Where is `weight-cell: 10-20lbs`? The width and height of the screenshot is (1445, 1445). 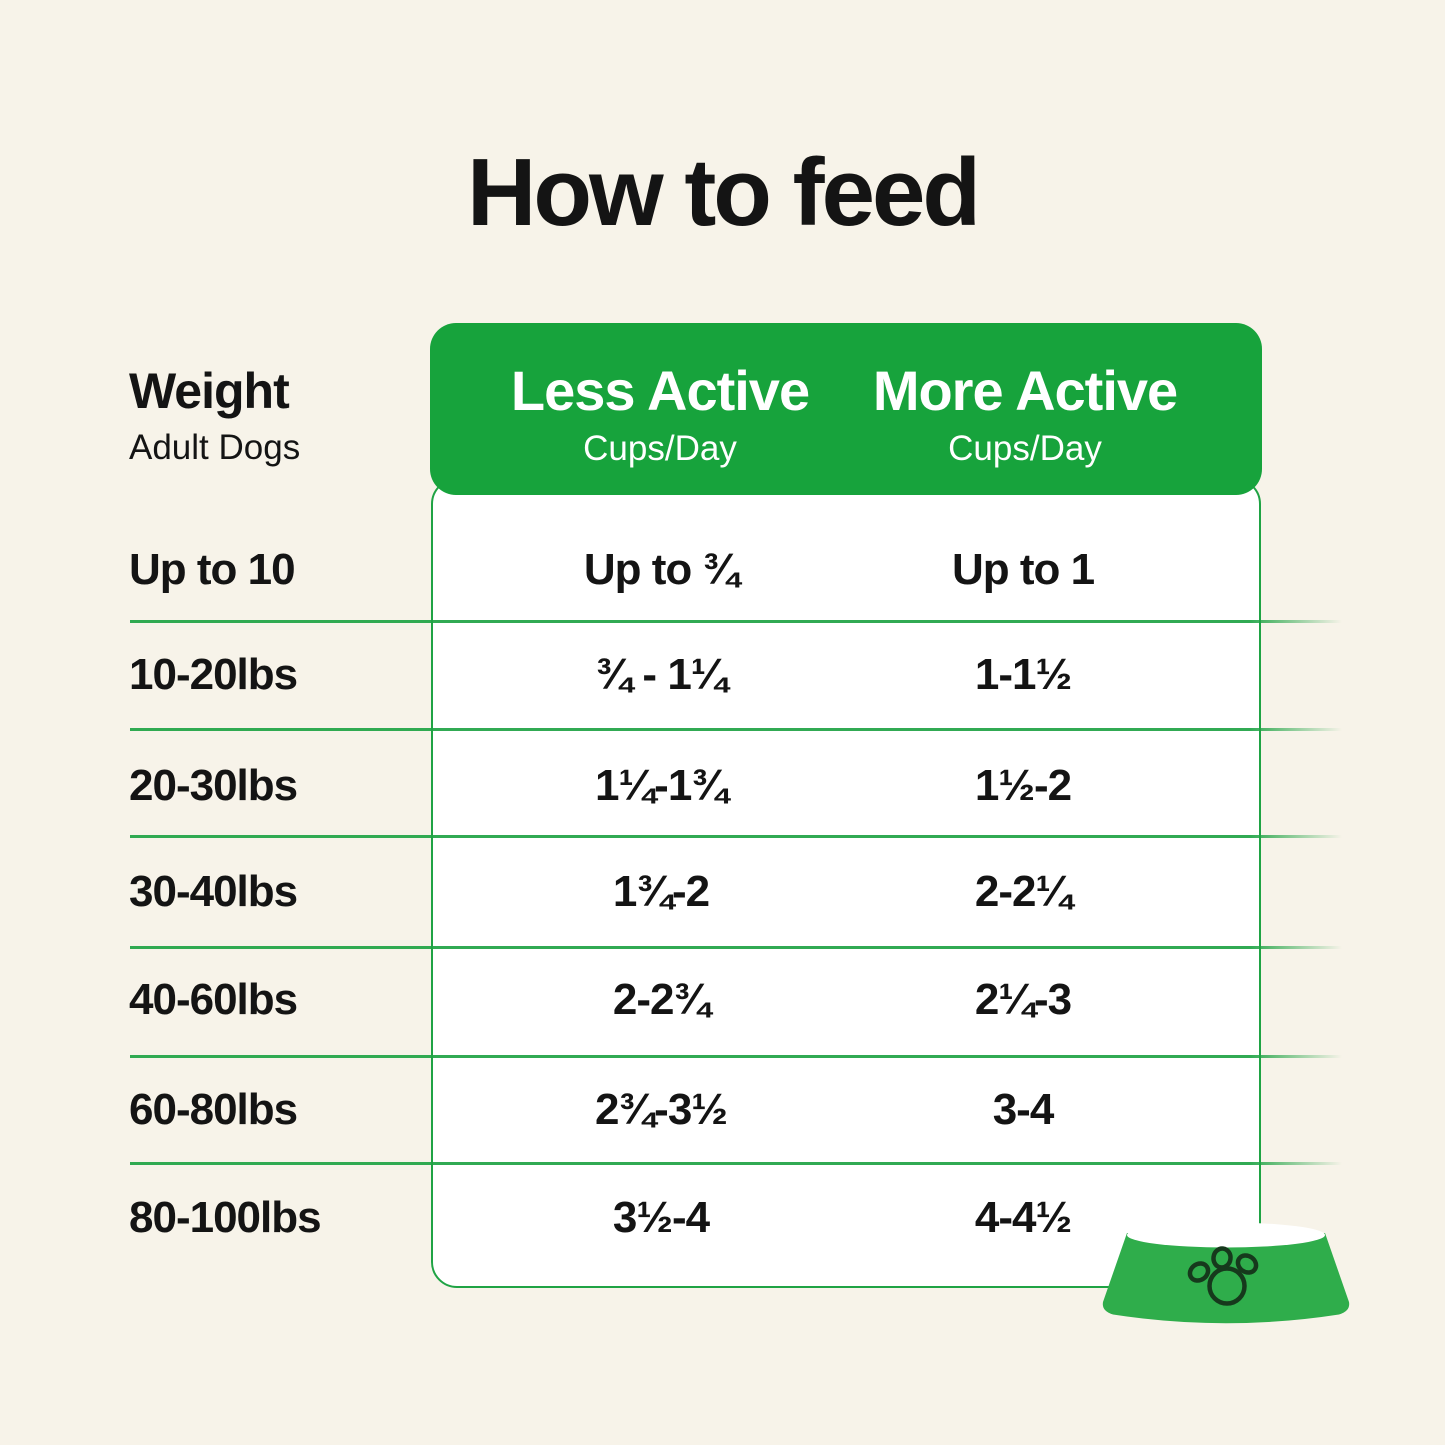
weight-cell: 10-20lbs is located at coordinates (213, 674).